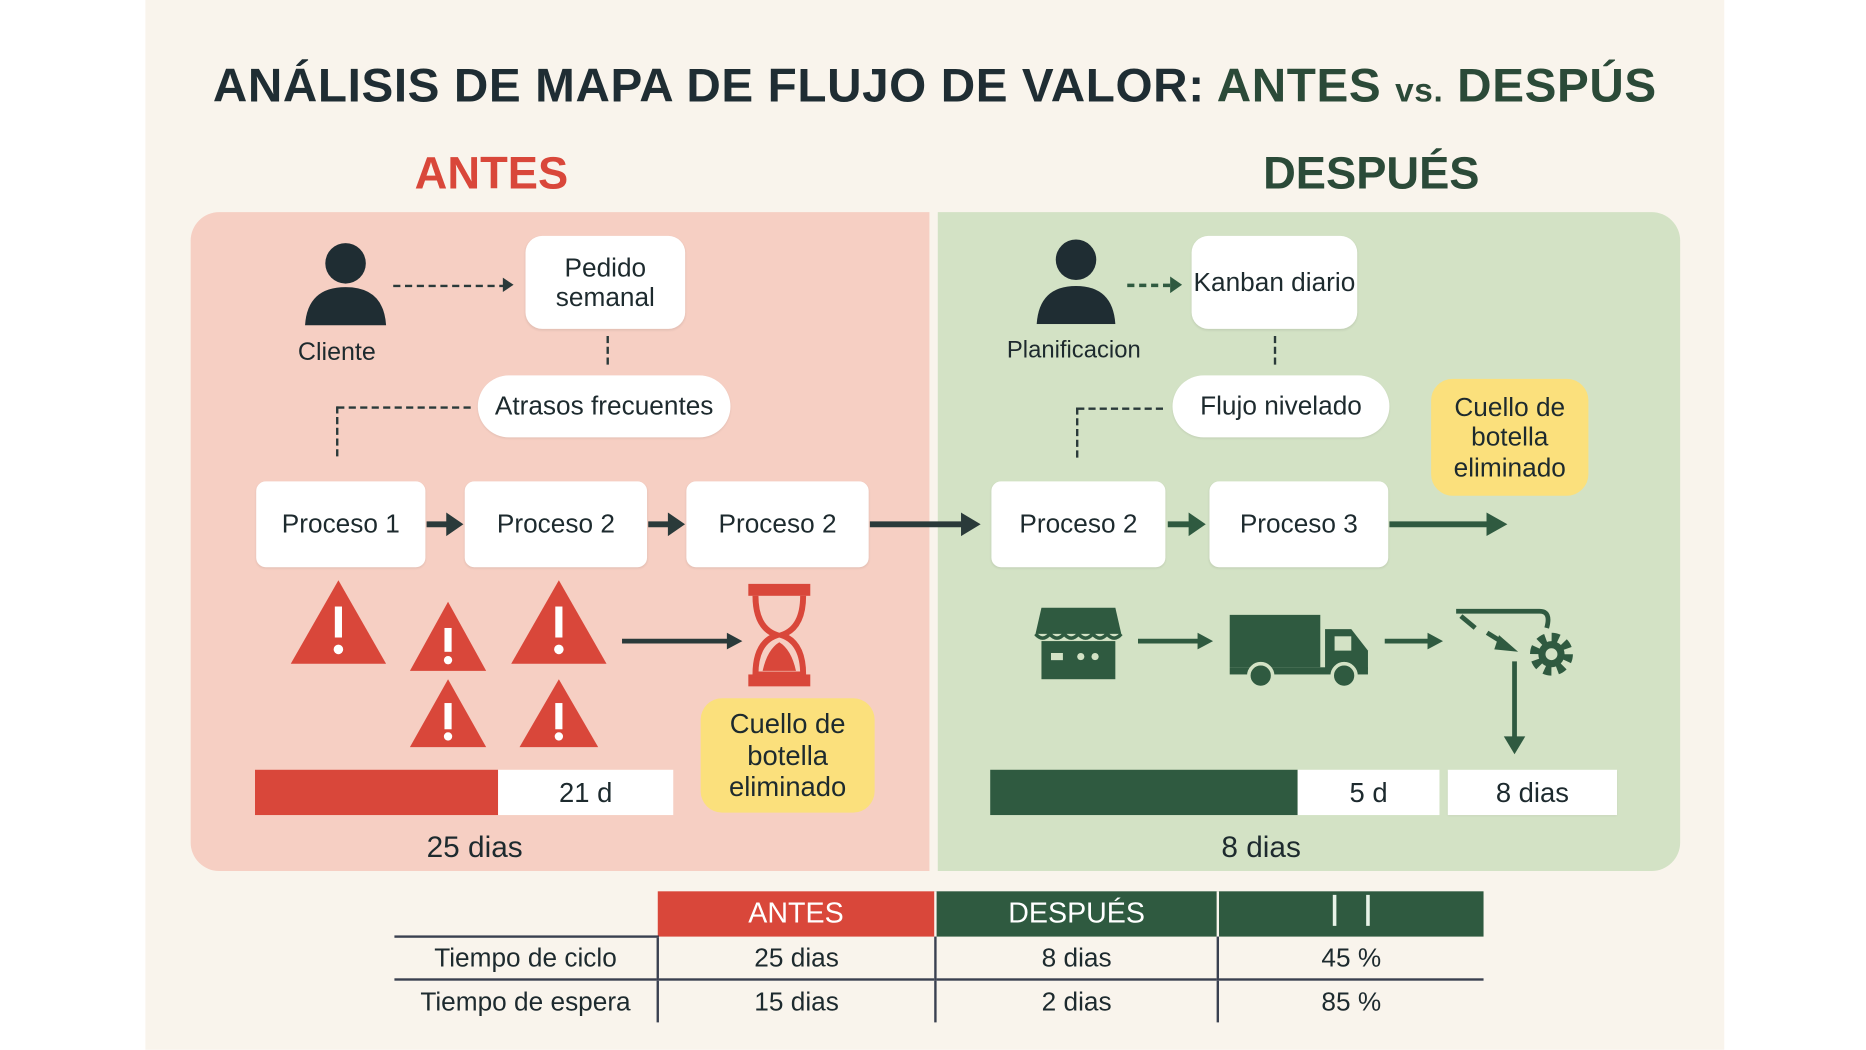 This screenshot has height=1050, width=1866. Describe the element at coordinates (797, 958) in the screenshot. I see `cell-before: 25 dias` at that location.